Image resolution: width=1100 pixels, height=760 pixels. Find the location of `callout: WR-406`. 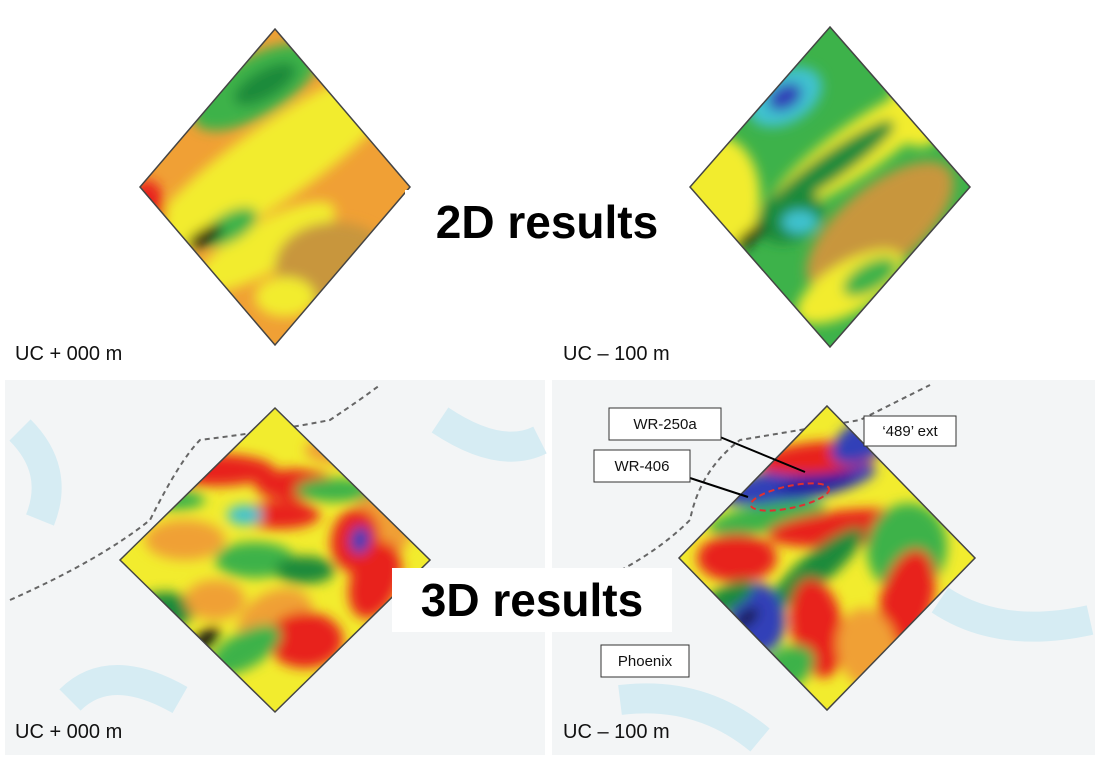

callout: WR-406 is located at coordinates (641, 466).